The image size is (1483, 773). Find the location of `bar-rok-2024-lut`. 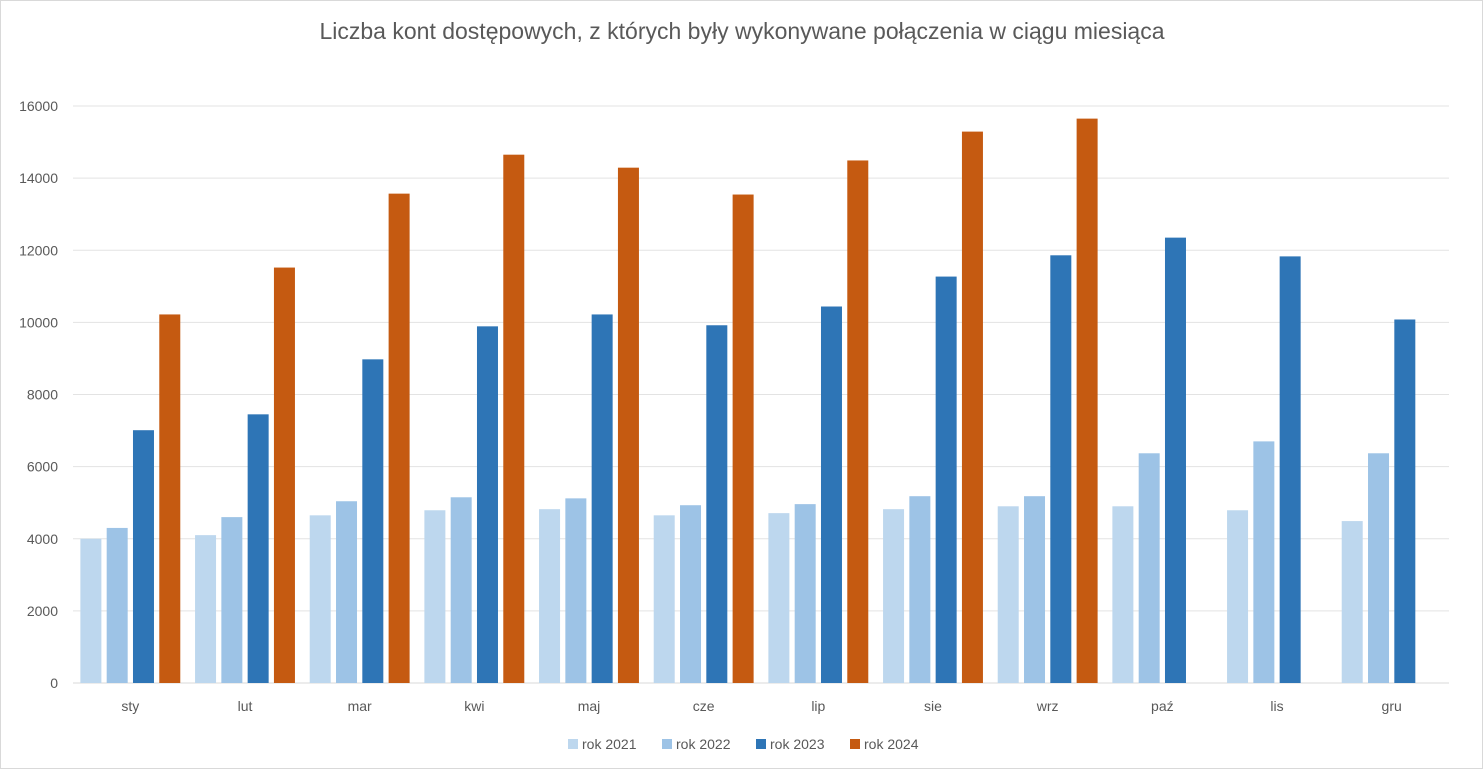

bar-rok-2024-lut is located at coordinates (284, 475).